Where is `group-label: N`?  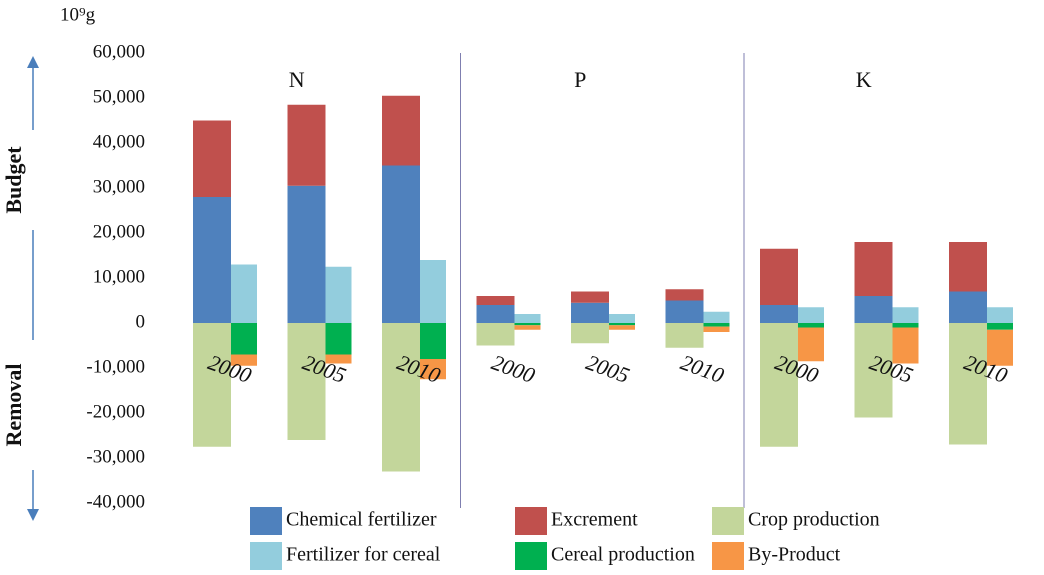 group-label: N is located at coordinates (297, 79).